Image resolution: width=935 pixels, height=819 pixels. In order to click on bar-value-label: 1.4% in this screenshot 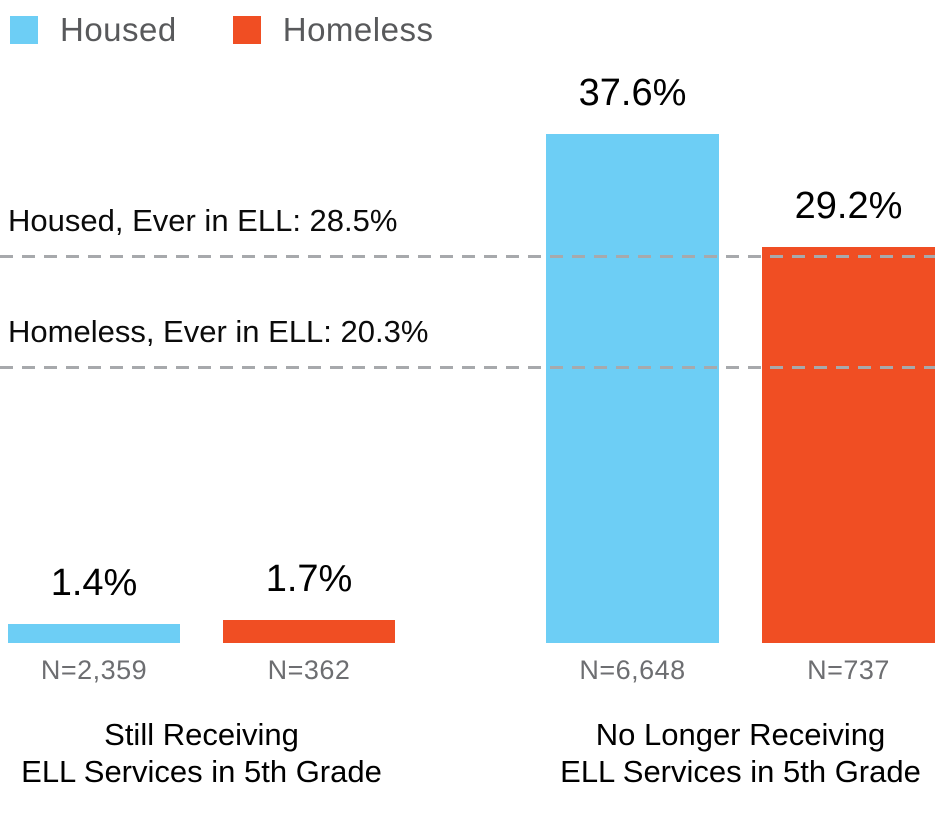, I will do `click(94, 583)`.